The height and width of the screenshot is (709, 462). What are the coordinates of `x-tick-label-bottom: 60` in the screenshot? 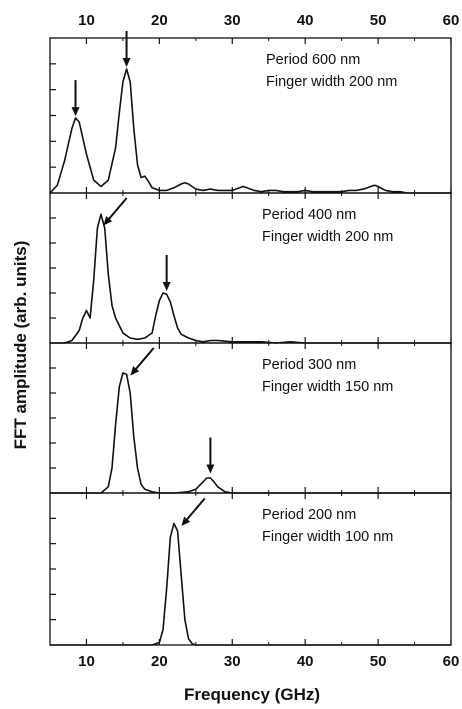 It's located at (451, 661).